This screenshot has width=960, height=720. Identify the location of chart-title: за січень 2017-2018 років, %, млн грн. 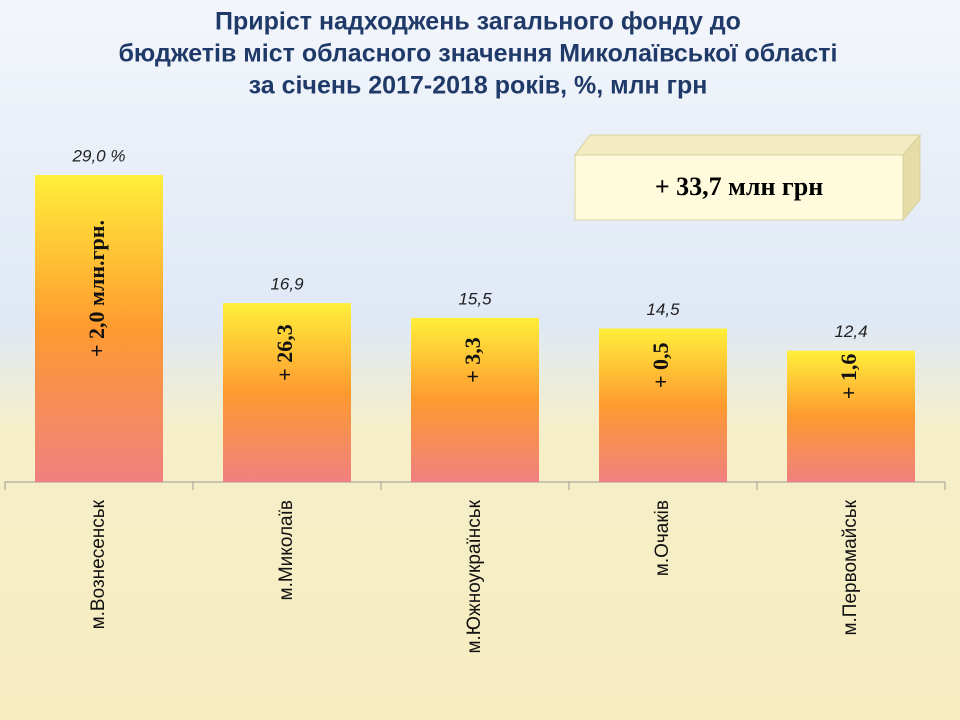
(478, 86).